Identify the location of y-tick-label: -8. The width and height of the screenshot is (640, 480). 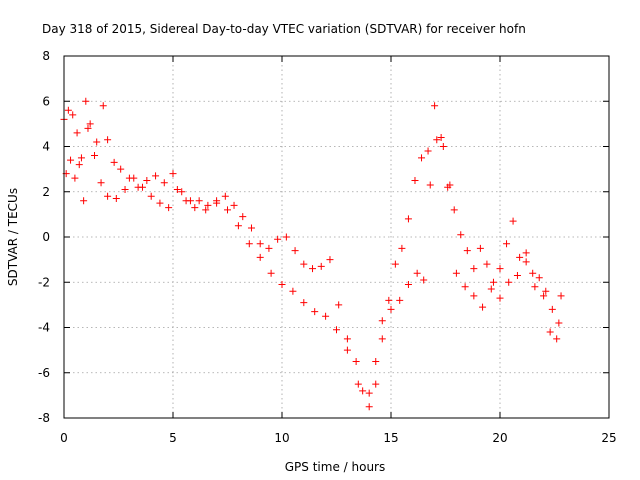
(44, 418).